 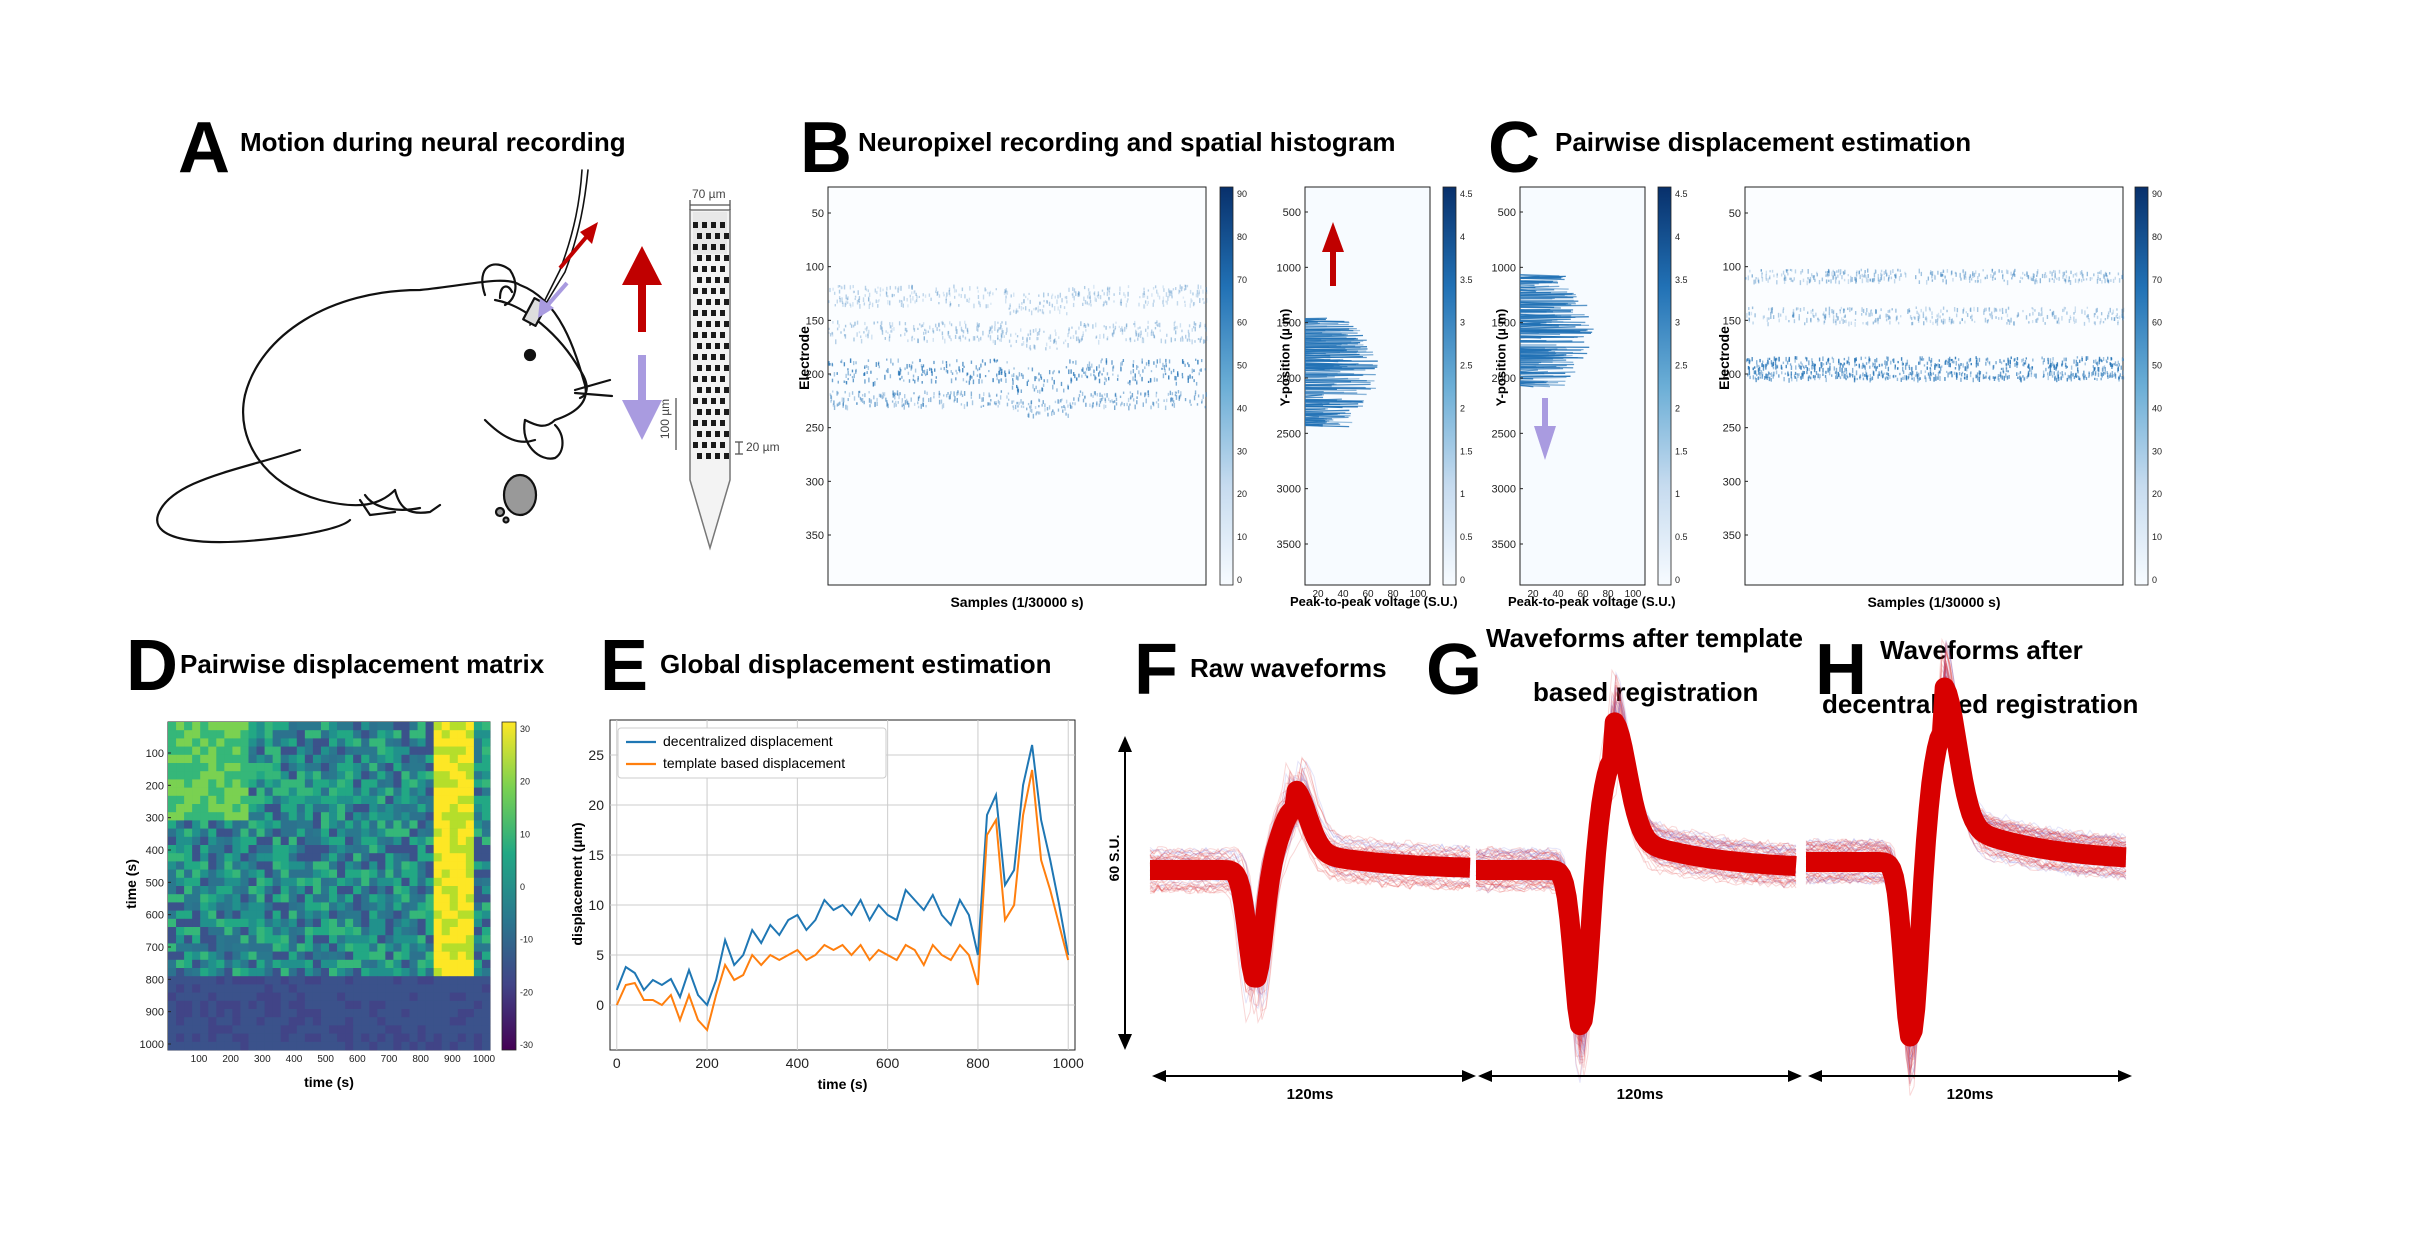 What do you see at coordinates (325, 1059) in the screenshot?
I see `matrix-d-xtick: 500` at bounding box center [325, 1059].